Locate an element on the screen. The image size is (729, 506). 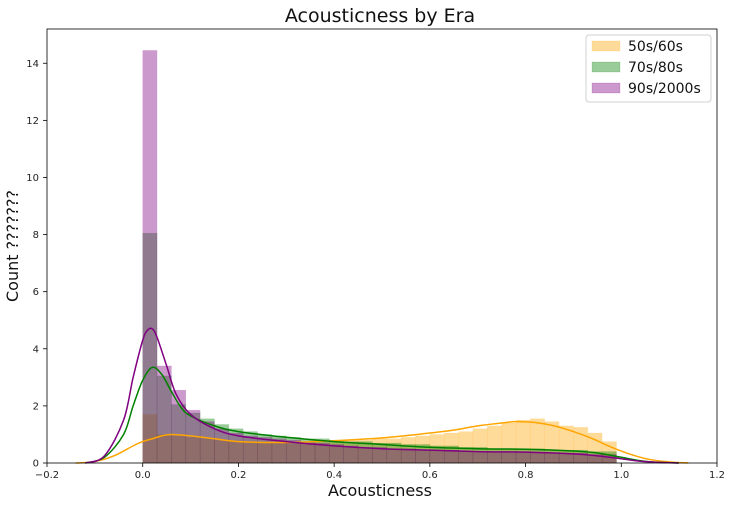
legend: 50s/60s 70s/80s 90s/2000s is located at coordinates (648, 68).